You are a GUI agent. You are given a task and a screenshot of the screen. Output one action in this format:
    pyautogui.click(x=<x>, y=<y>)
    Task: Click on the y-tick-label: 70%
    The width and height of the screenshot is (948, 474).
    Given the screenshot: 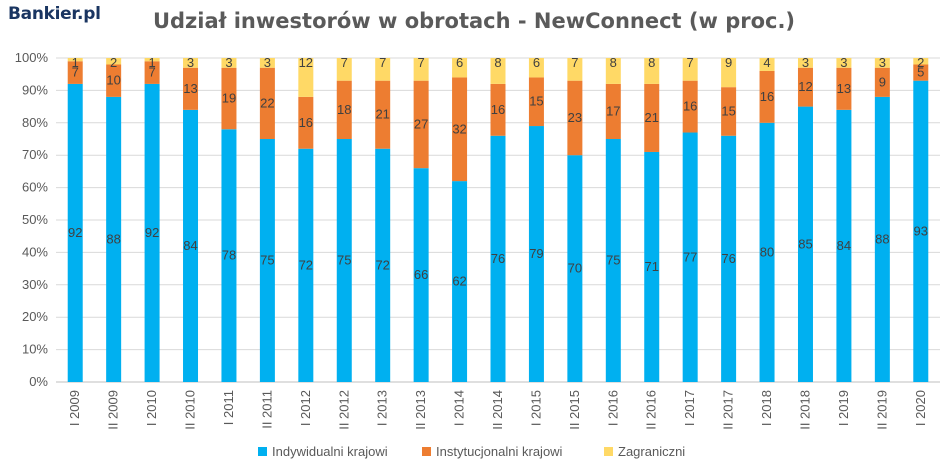 What is the action you would take?
    pyautogui.click(x=35, y=154)
    